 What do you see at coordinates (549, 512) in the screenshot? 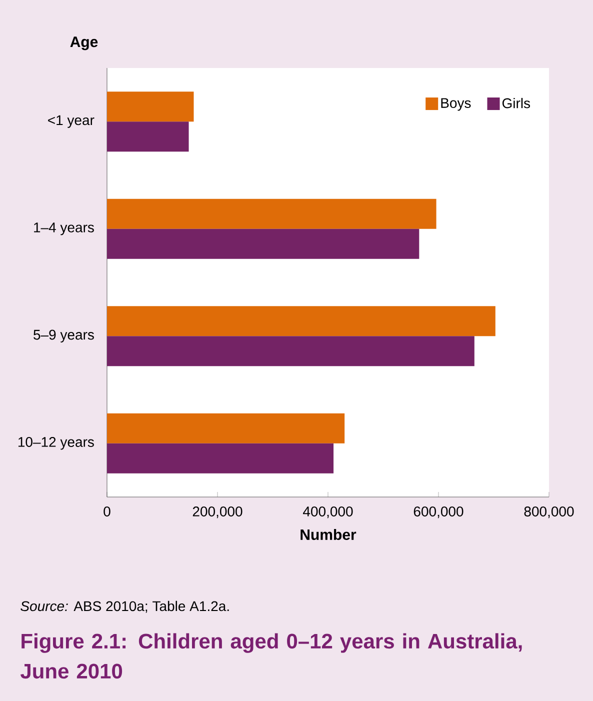
I see `x-tick-label: 800,000` at bounding box center [549, 512].